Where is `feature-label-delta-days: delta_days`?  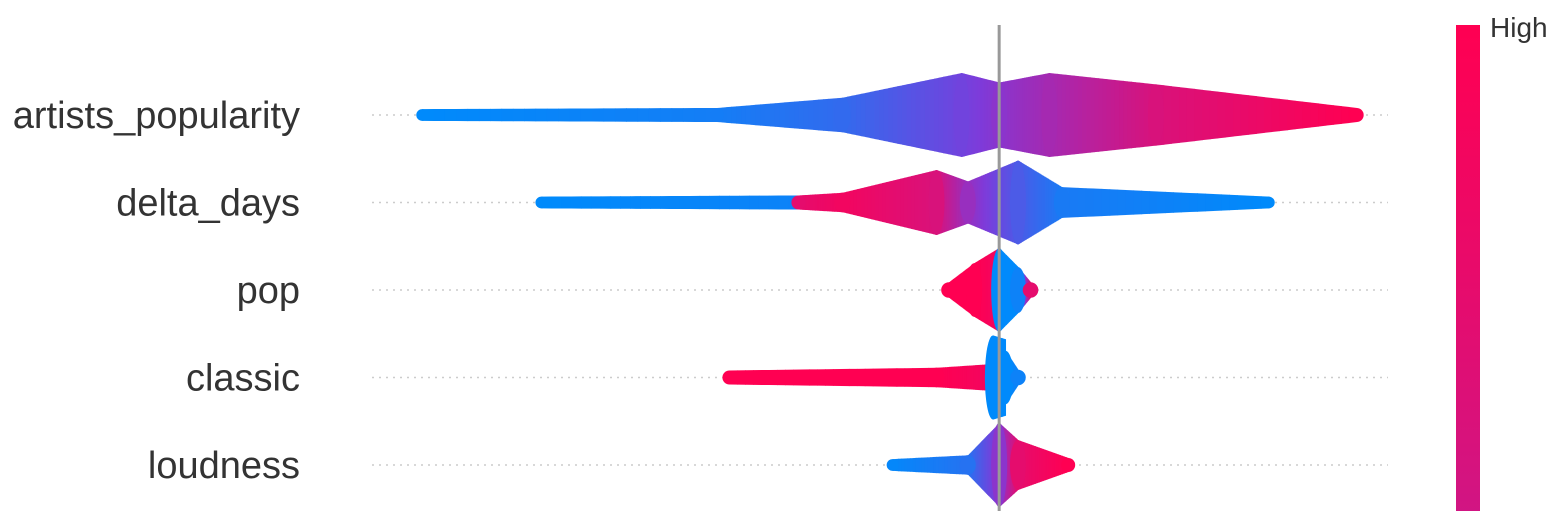 feature-label-delta-days: delta_days is located at coordinates (208, 204).